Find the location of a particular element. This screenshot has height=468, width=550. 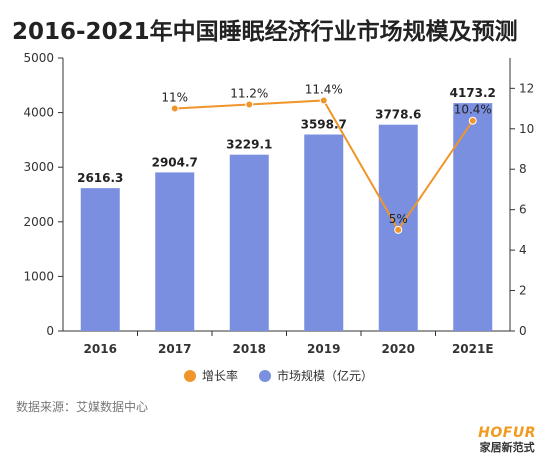

x-tick-label: 2017 is located at coordinates (174, 349).